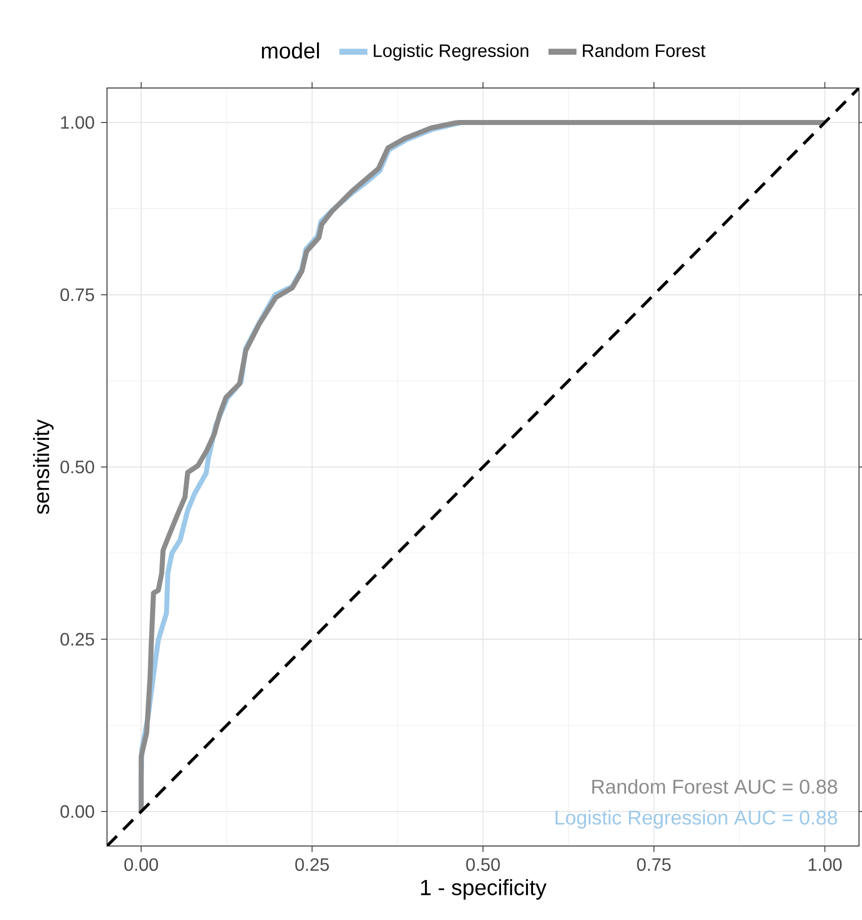 The width and height of the screenshot is (862, 920). I want to click on x-tick-label: 0.25, so click(312, 864).